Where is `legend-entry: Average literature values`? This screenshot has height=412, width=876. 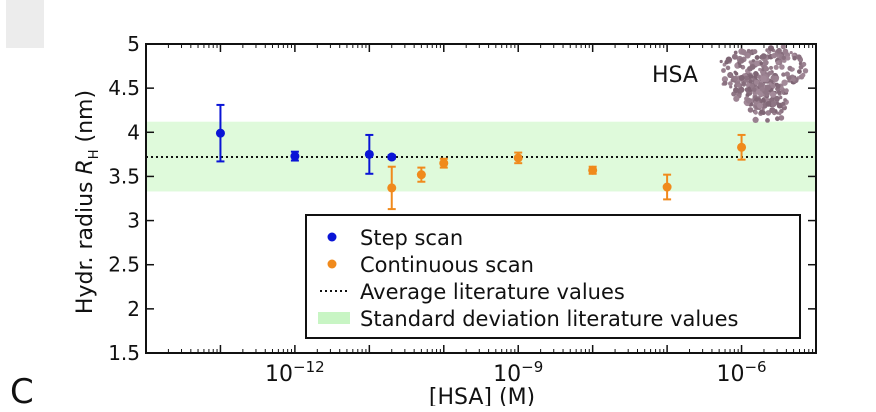
legend-entry: Average literature values is located at coordinates (472, 292).